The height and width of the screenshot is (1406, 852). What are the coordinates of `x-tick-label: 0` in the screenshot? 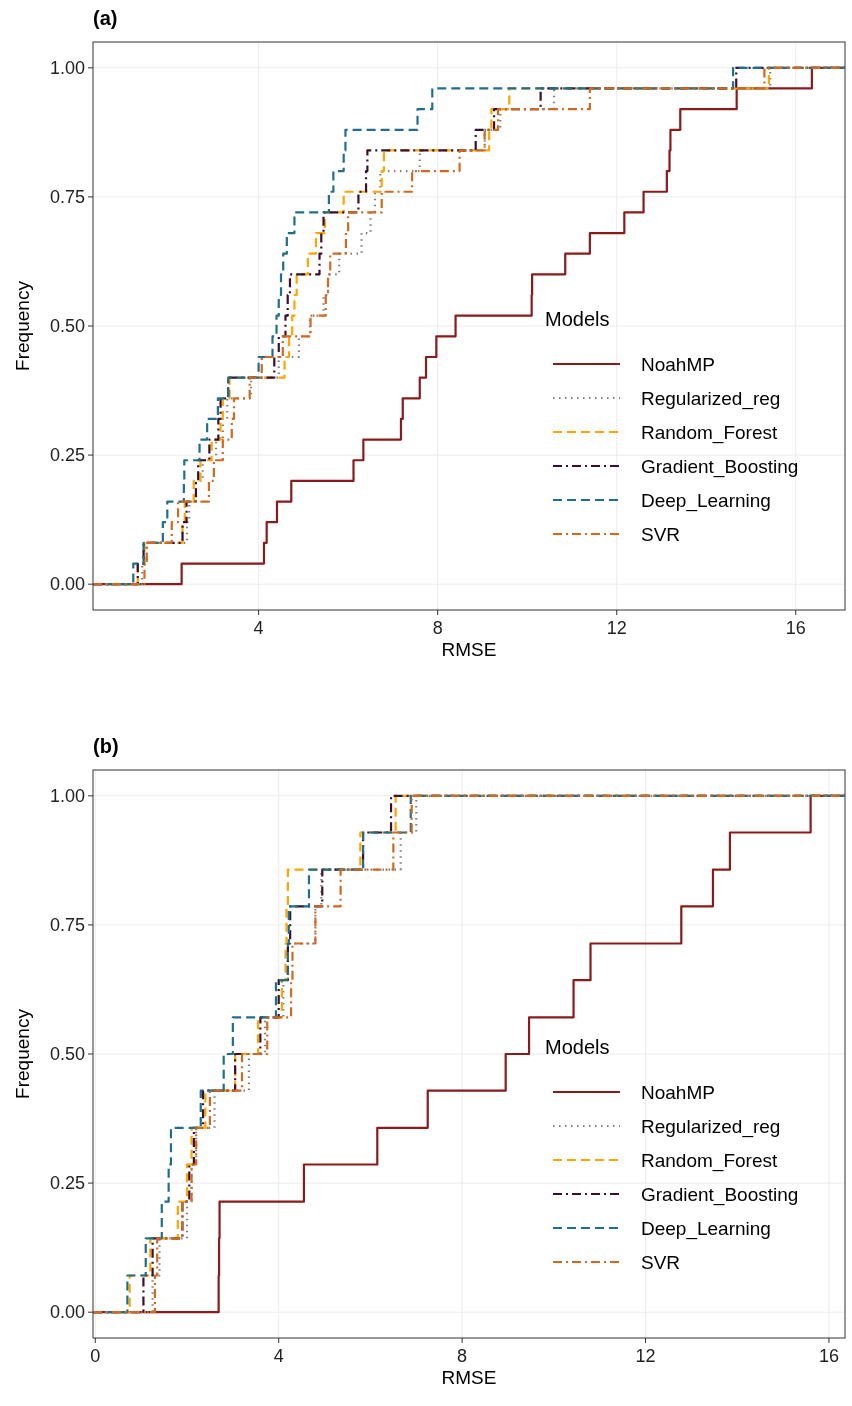 It's located at (95, 1356).